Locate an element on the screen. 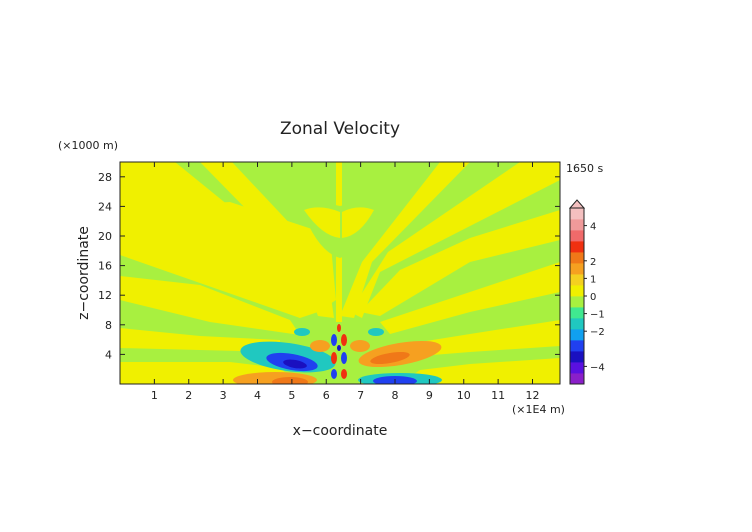 The width and height of the screenshot is (752, 532). field-lobe-right-red is located at coordinates (390, 358).